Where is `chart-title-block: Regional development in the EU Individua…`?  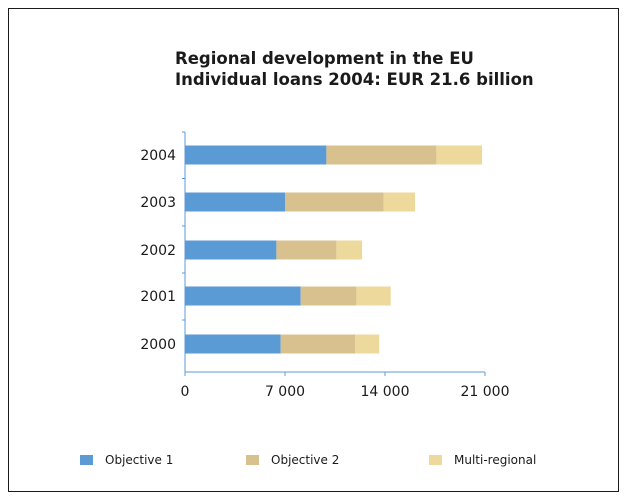
chart-title-block: Regional development in the EU Individua… is located at coordinates (354, 69).